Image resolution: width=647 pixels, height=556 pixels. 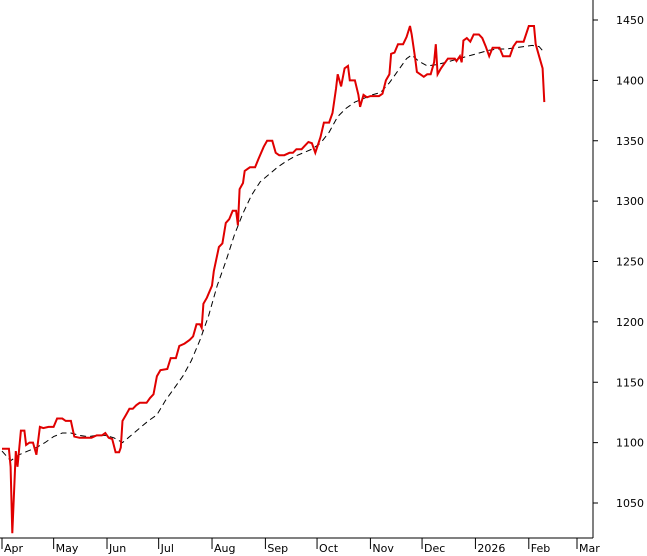 What do you see at coordinates (630, 141) in the screenshot?
I see `y-tick-label: 1350` at bounding box center [630, 141].